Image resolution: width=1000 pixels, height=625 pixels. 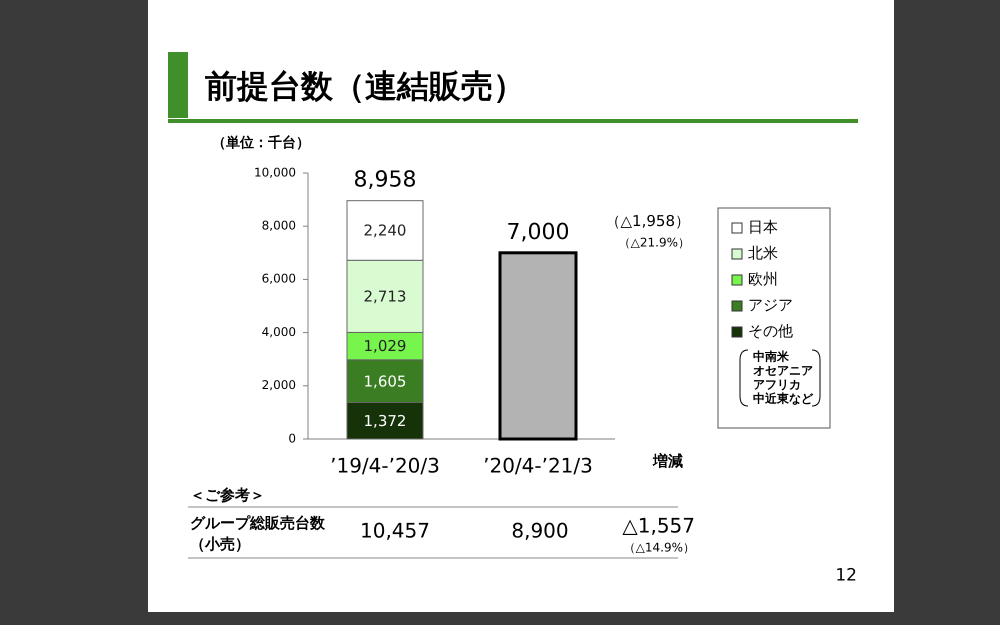 I want to click on text: オセアニア, so click(x=783, y=370).